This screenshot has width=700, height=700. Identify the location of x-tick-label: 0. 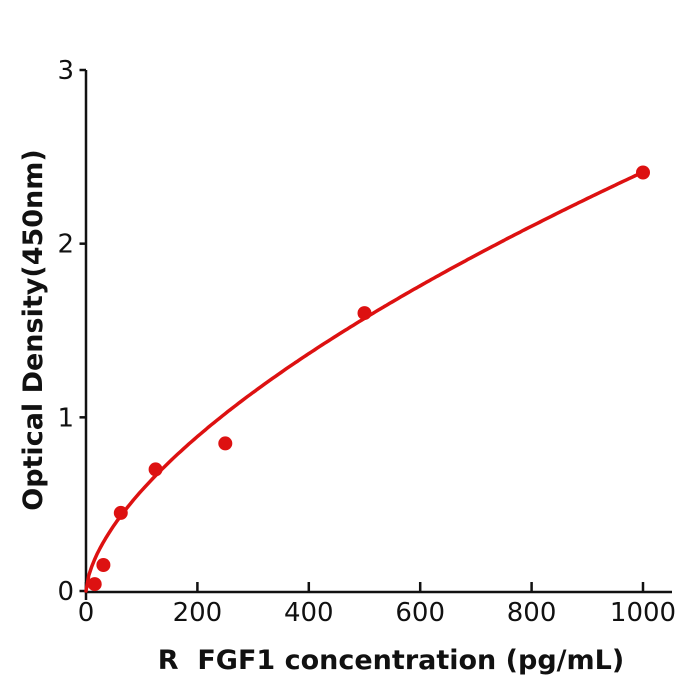
(86, 613).